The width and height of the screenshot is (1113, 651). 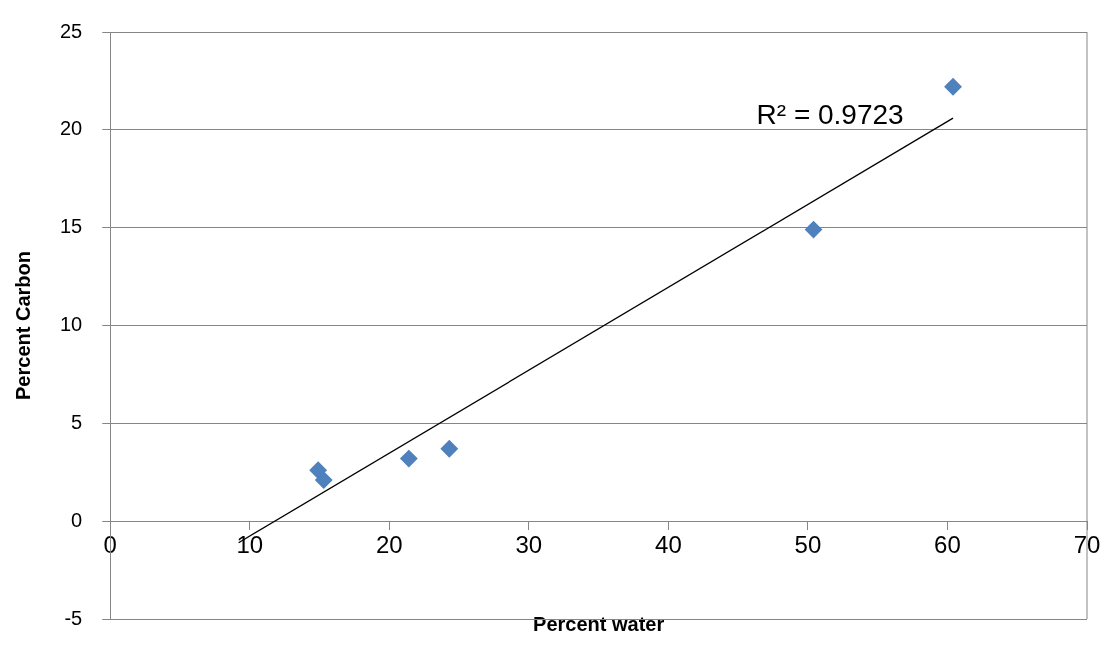 I want to click on y-tick-label: 5, so click(x=77, y=421).